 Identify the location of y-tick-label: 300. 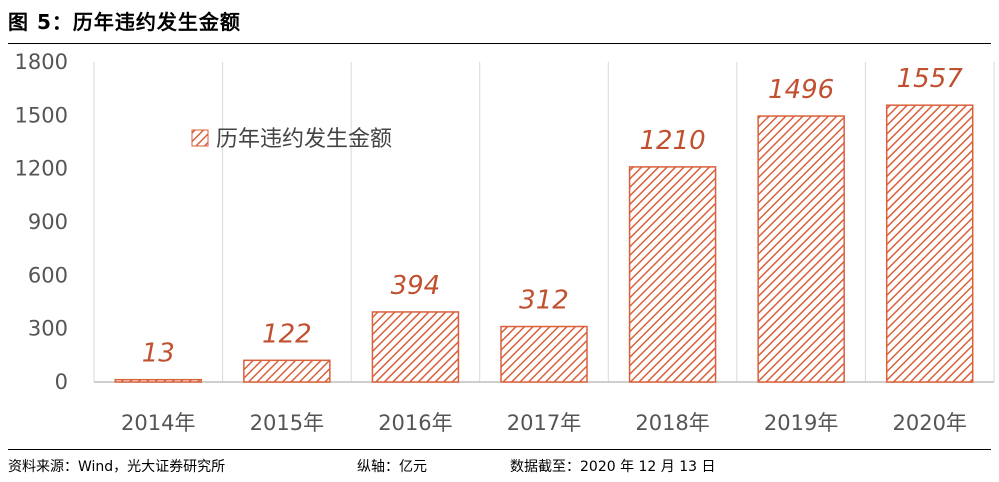
(48, 329).